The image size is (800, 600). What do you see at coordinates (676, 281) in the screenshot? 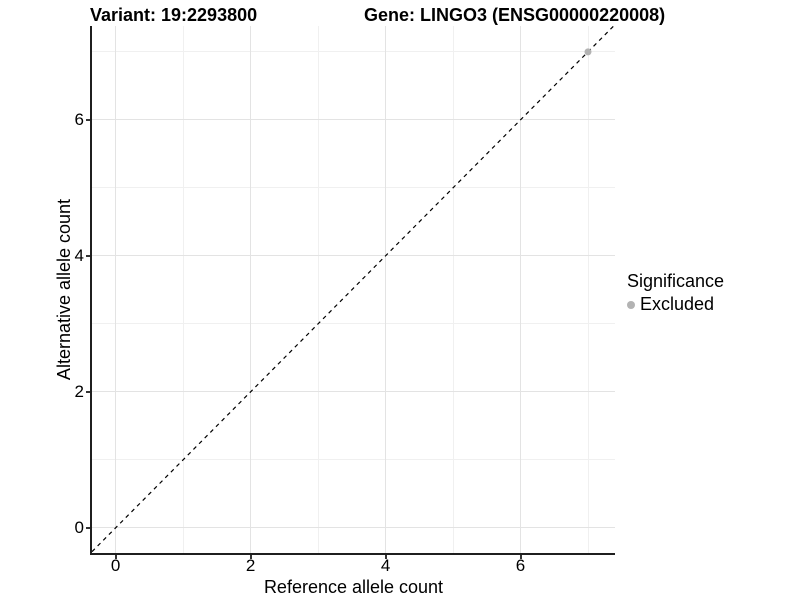
I see `legend-title: Significance` at bounding box center [676, 281].